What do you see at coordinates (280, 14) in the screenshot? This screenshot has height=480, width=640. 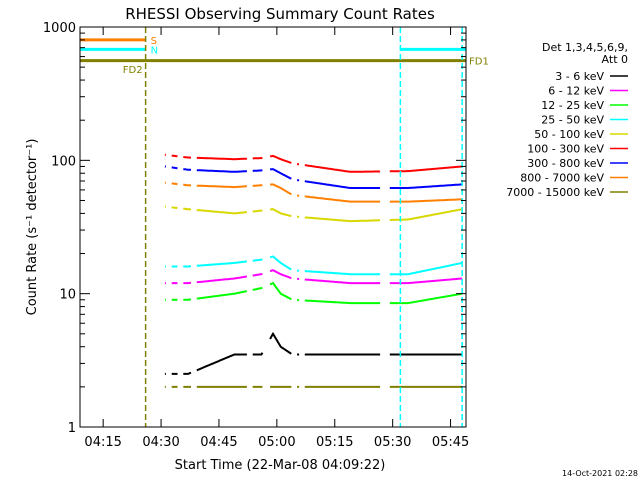 I see `chart-title: RHESSI Observing Summary Count Rates` at bounding box center [280, 14].